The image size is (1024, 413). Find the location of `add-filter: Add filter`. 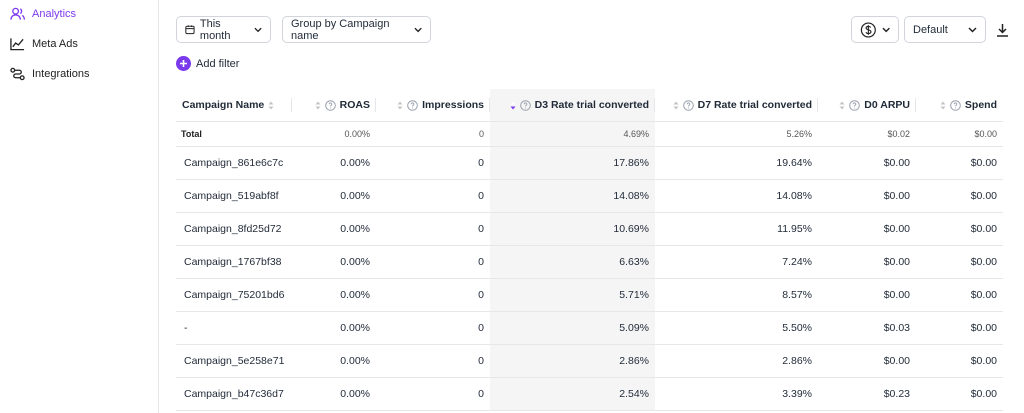

add-filter: Add filter is located at coordinates (207, 63).